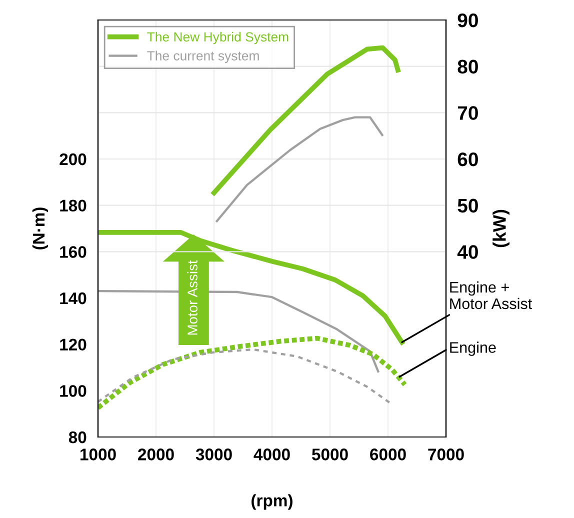 This screenshot has height=518, width=574. Describe the element at coordinates (73, 298) in the screenshot. I see `y-tick-label: 140` at that location.